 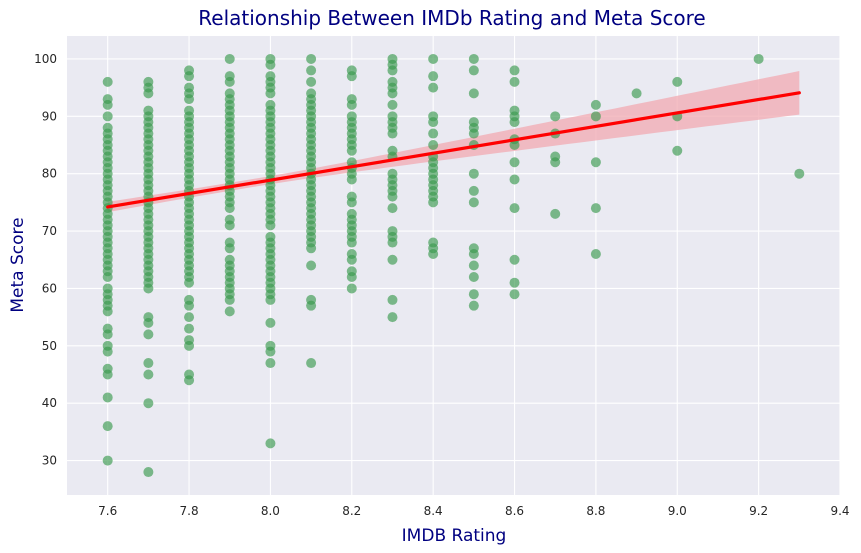 I want to click on y-axis-label: Meta Score, so click(x=18, y=264).